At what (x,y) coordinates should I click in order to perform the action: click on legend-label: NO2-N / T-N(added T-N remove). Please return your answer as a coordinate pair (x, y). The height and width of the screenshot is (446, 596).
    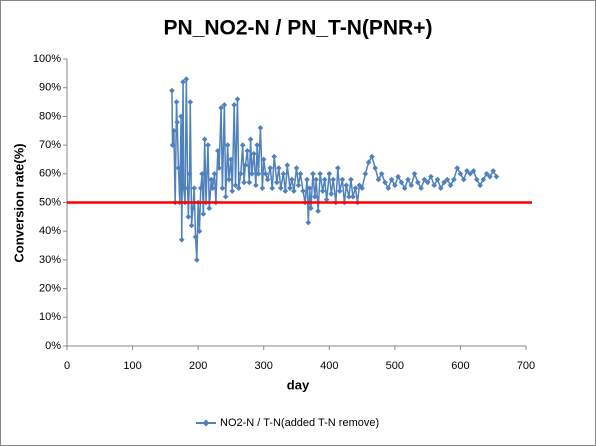
    Looking at the image, I should click on (299, 423).